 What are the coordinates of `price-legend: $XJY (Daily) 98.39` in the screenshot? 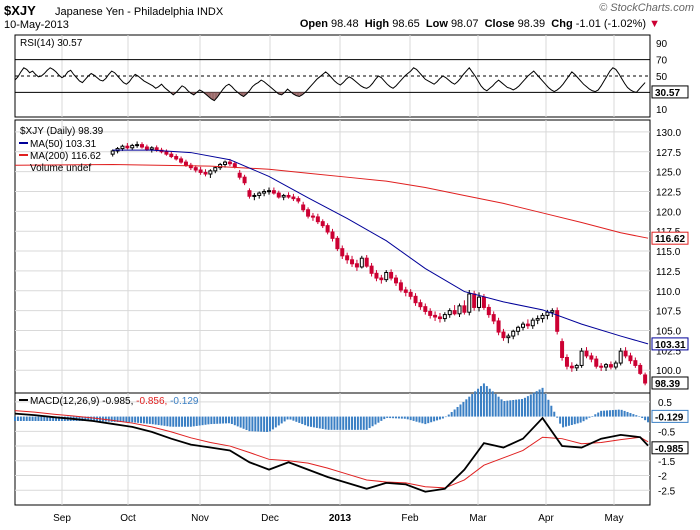 It's located at (62, 131).